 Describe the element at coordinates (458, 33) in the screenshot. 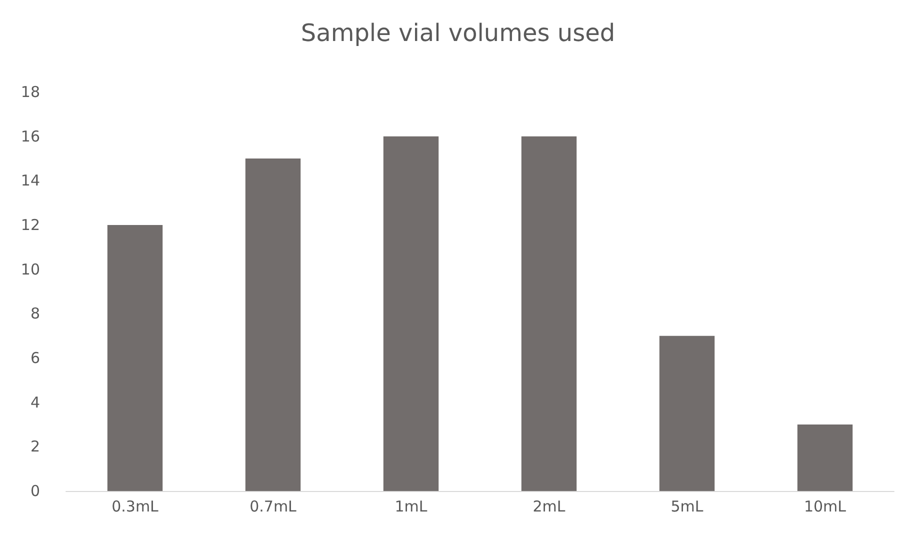

I see `chart-title: Sample vial volumes used` at that location.